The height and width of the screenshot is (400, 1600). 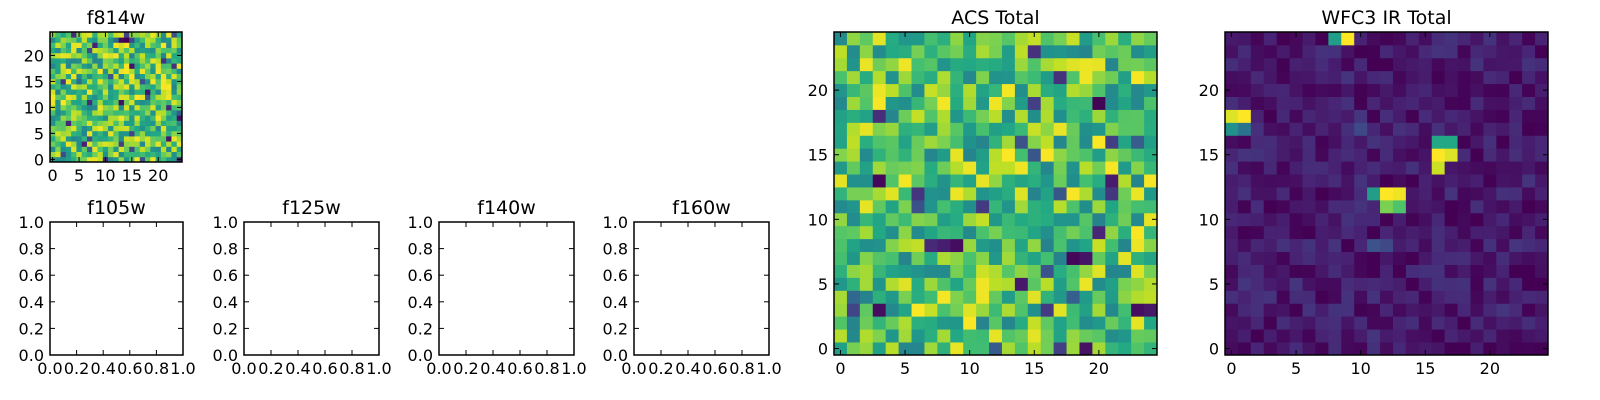 I want to click on panel-4-xtick-label: 0.2, so click(x=660, y=368).